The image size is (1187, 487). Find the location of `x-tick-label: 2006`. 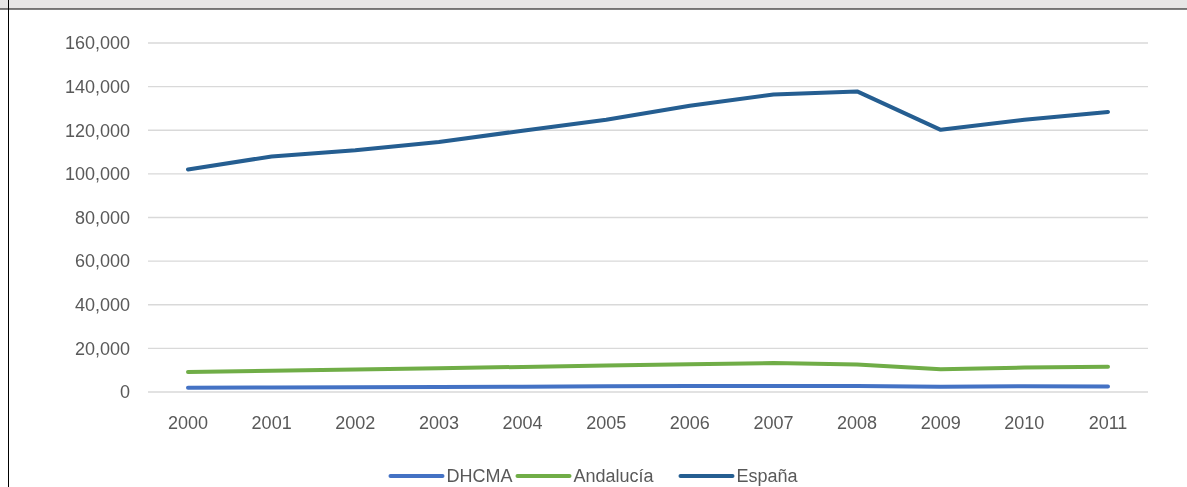

x-tick-label: 2006 is located at coordinates (689, 423).